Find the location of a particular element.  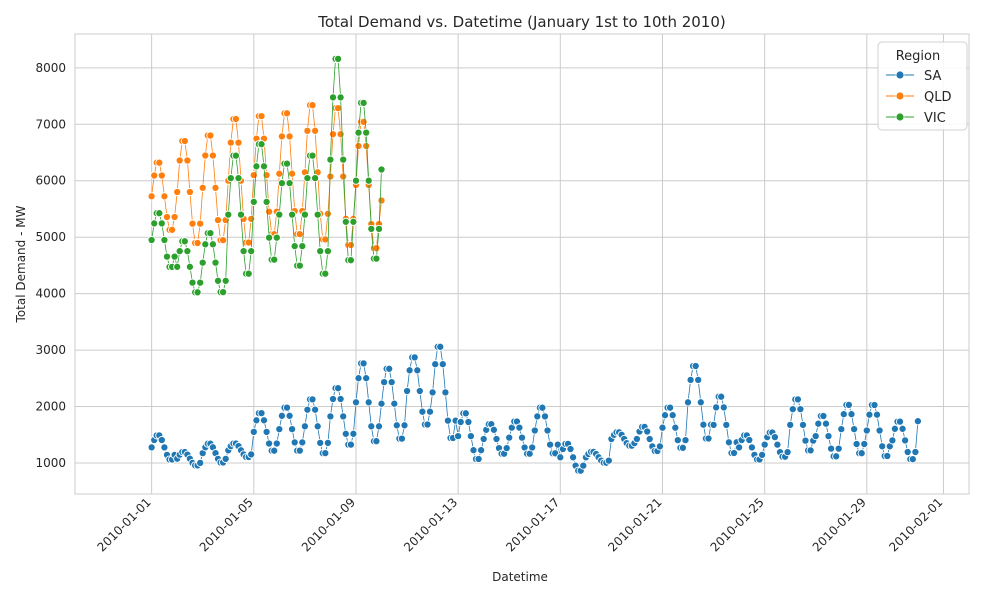

y-tick-label: 6000 is located at coordinates (50, 181).